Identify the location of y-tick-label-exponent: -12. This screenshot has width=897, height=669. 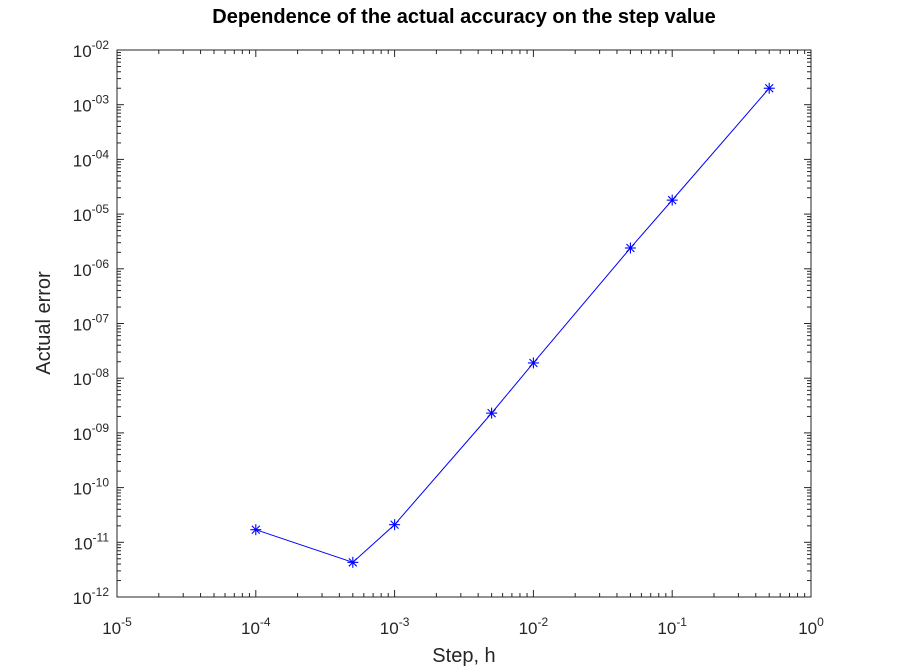
(101, 592).